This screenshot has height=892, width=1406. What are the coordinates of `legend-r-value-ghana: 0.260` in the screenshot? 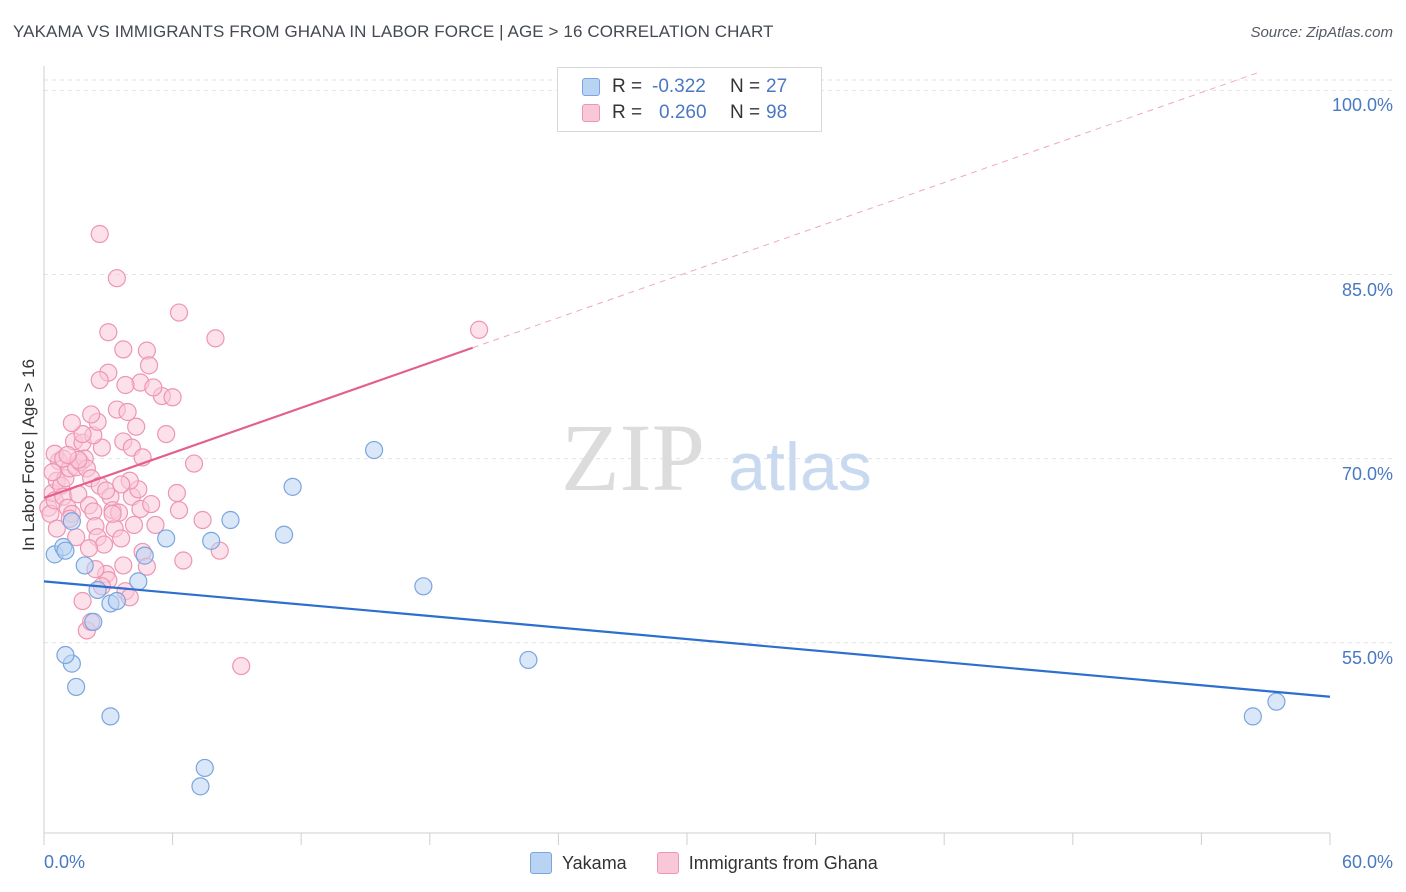 It's located at (683, 112).